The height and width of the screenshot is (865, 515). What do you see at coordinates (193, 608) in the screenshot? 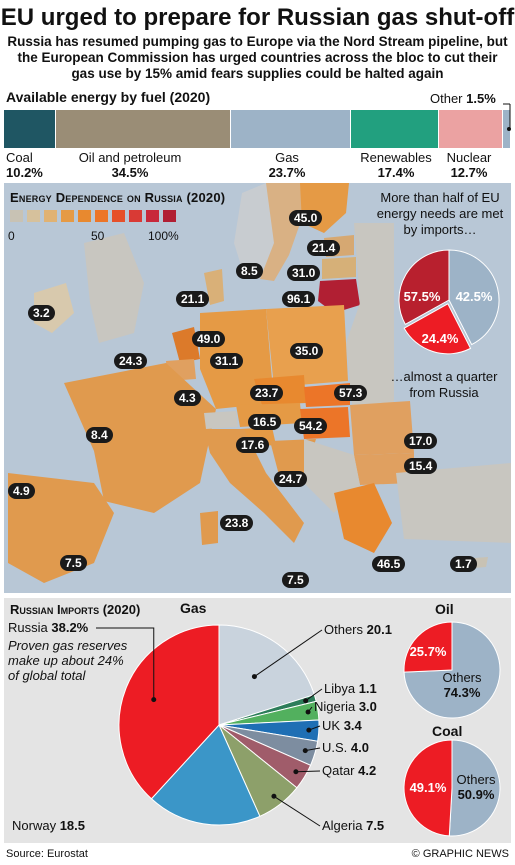
I see `gas-title: Gas` at bounding box center [193, 608].